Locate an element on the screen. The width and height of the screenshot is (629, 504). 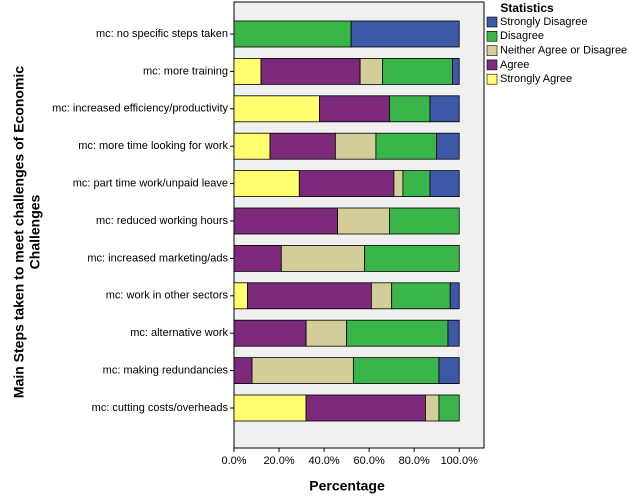
legend-title: Statistics is located at coordinates (527, 8).